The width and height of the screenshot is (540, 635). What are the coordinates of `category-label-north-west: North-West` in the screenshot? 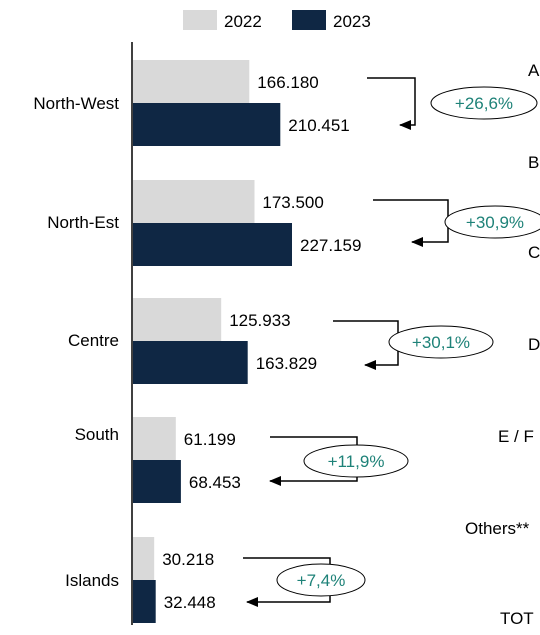 It's located at (76, 103).